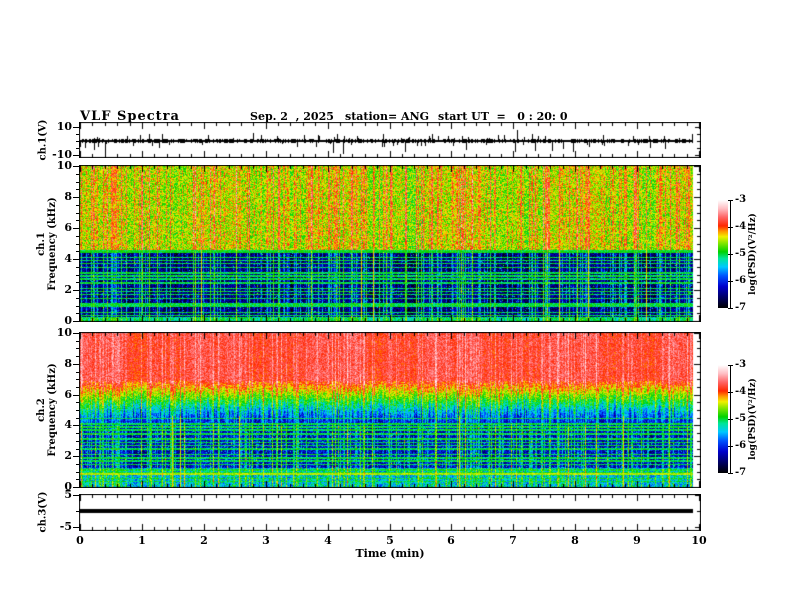 This screenshot has height=612, width=792. Describe the element at coordinates (575, 540) in the screenshot. I see `time-tick-label: 8` at that location.